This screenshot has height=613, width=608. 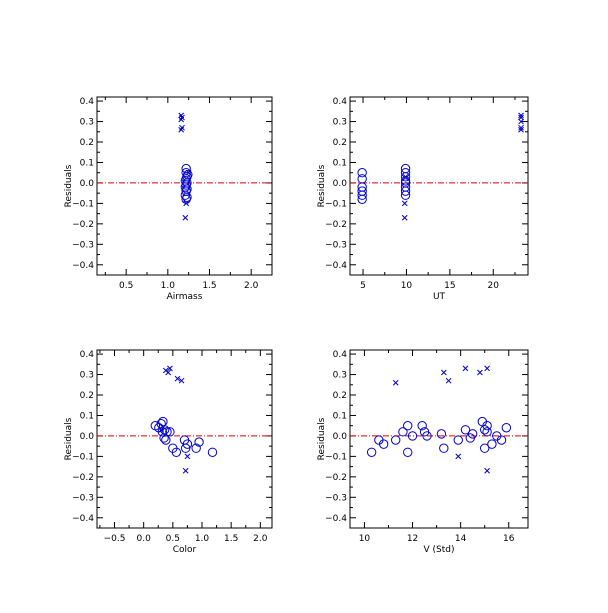 What do you see at coordinates (336, 519) in the screenshot?
I see `y-tick-label: −0.4` at bounding box center [336, 519].